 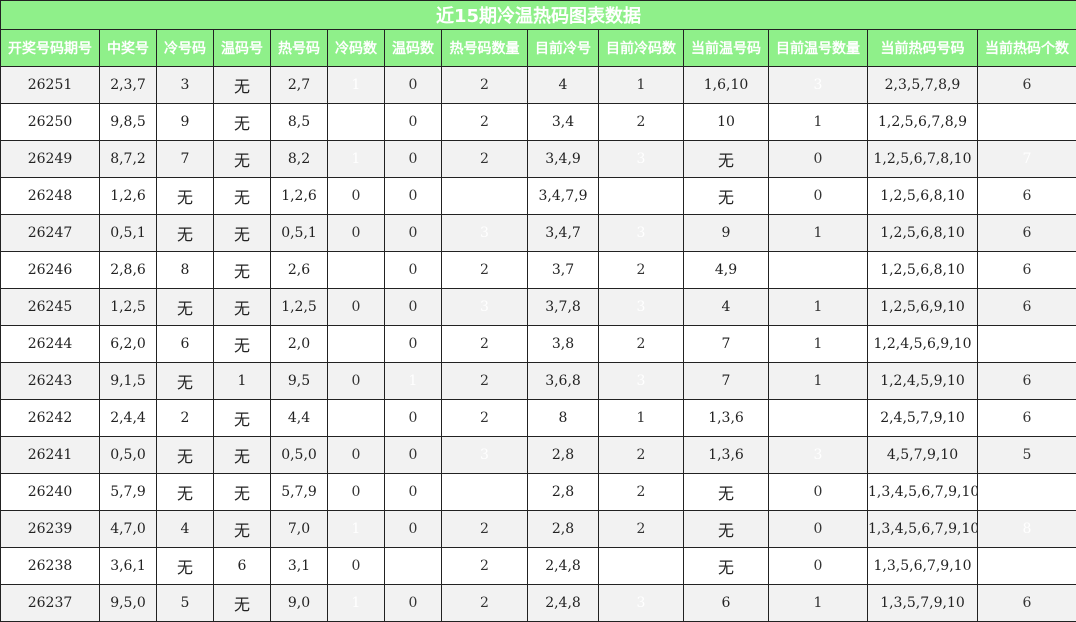 What do you see at coordinates (299, 455) in the screenshot?
I see `table-cell: 0,5,0` at bounding box center [299, 455].